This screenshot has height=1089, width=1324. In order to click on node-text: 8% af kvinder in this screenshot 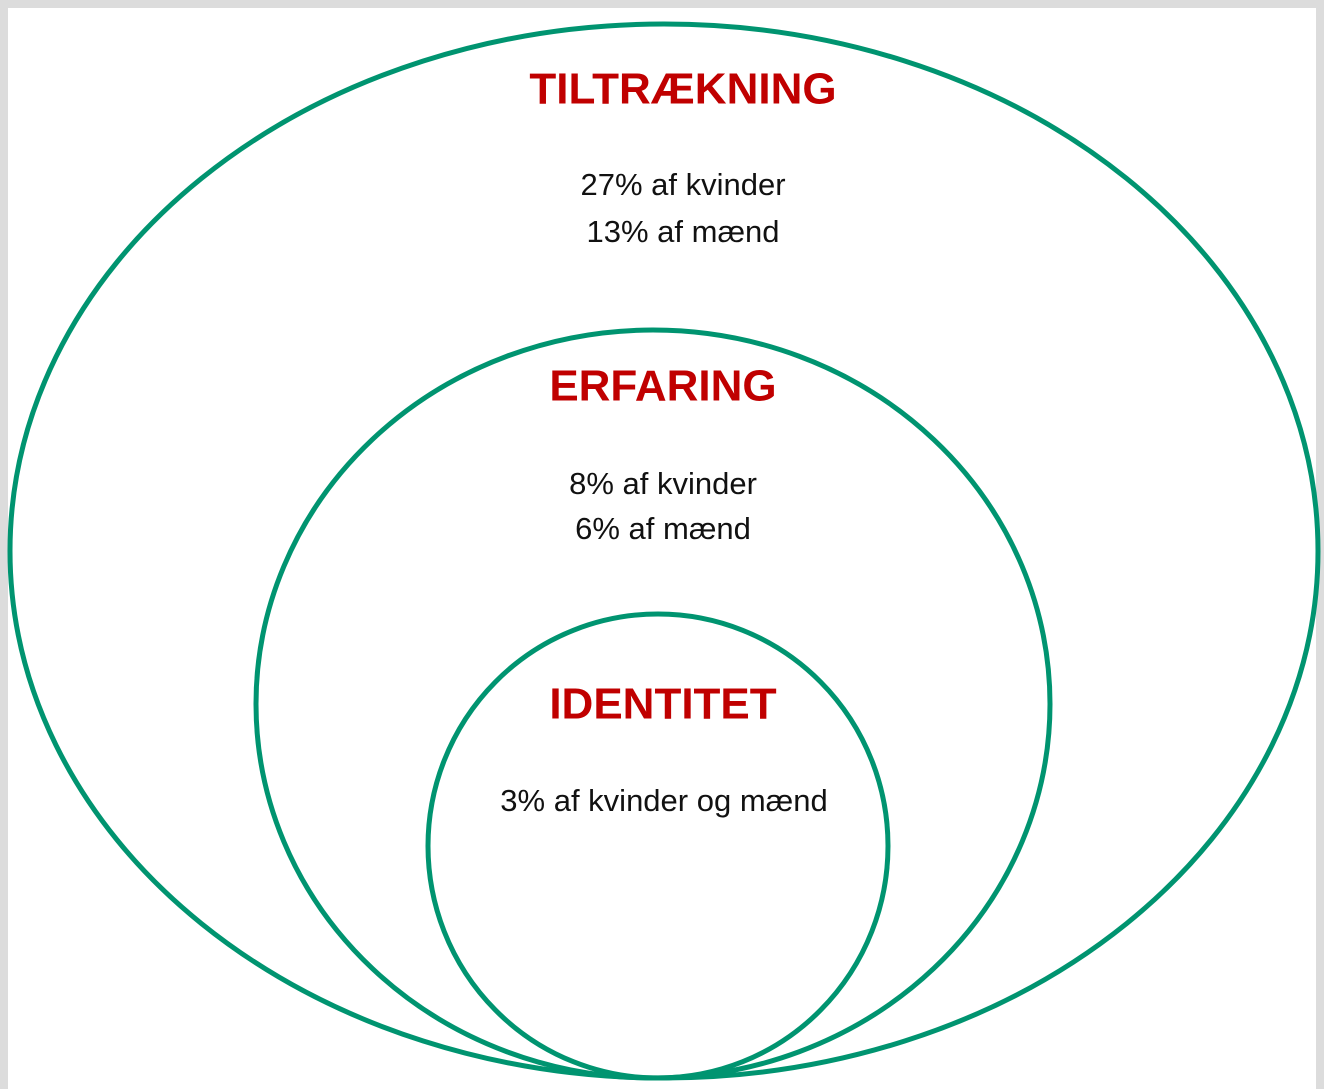, I will do `click(663, 483)`.